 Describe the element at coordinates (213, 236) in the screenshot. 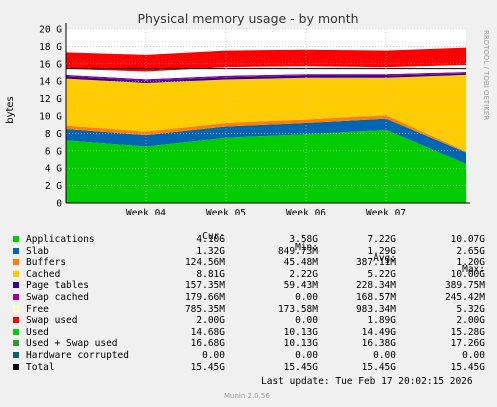

I see `col-header-cur: Cur:` at that location.